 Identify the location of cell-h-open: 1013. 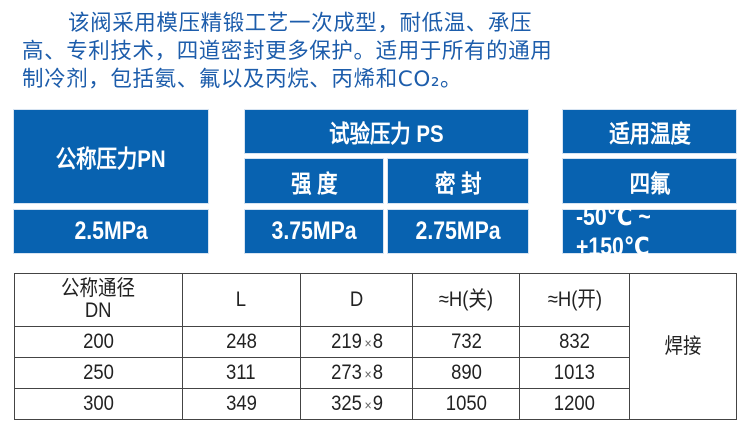
(575, 373).